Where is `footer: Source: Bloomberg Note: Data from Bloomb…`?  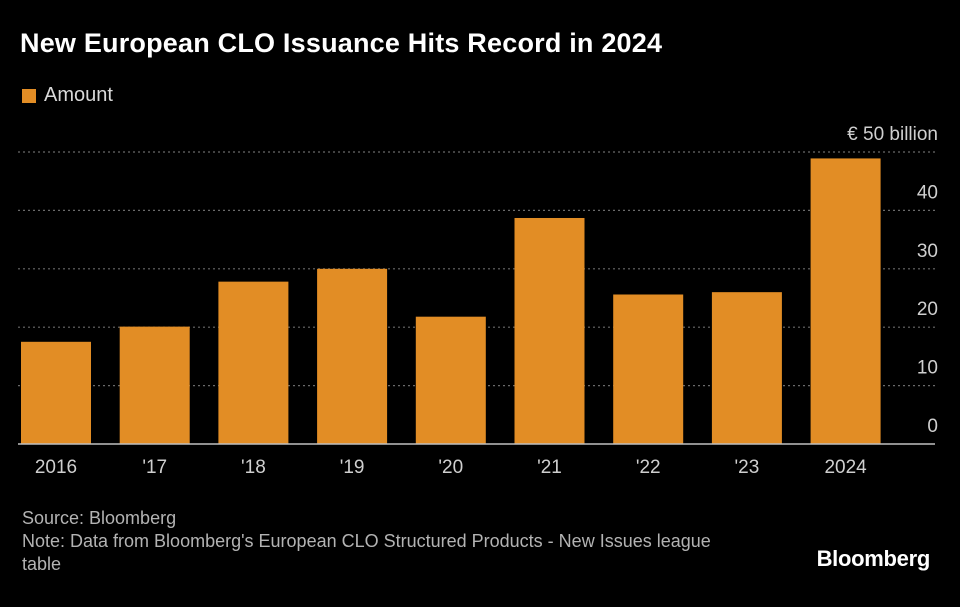
footer: Source: Bloomberg Note: Data from Bloomb… is located at coordinates (372, 541).